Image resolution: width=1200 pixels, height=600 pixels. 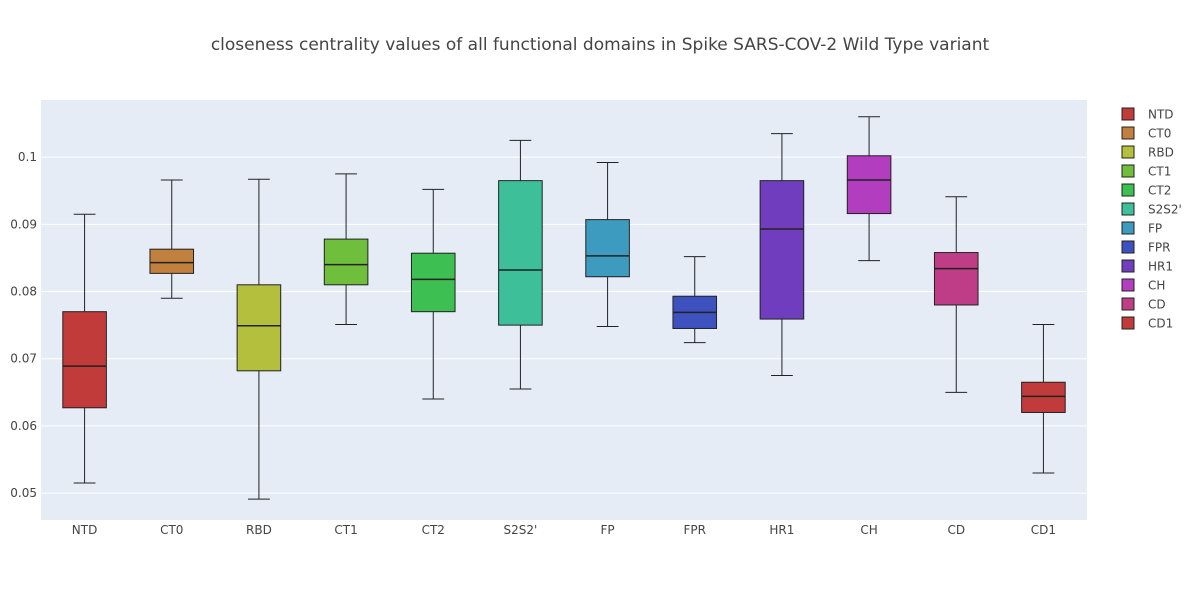 What do you see at coordinates (608, 530) in the screenshot?
I see `x-tick-label: FP` at bounding box center [608, 530].